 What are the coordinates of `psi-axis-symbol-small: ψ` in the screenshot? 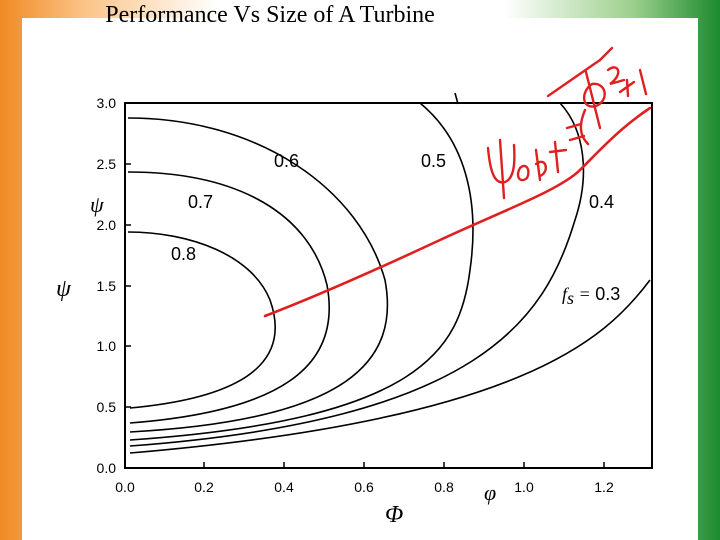 It's located at (97, 204).